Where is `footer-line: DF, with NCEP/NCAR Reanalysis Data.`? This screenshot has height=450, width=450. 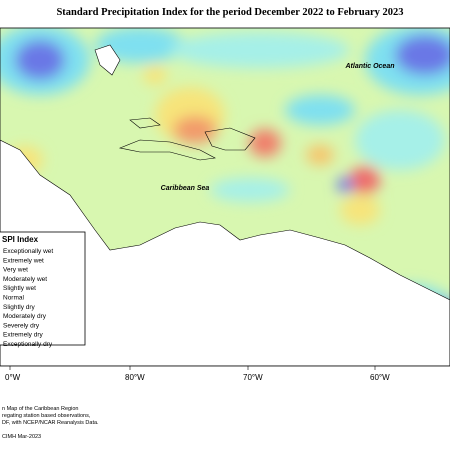
footer-line: DF, with NCEP/NCAR Reanalysis Data. is located at coordinates (50, 423).